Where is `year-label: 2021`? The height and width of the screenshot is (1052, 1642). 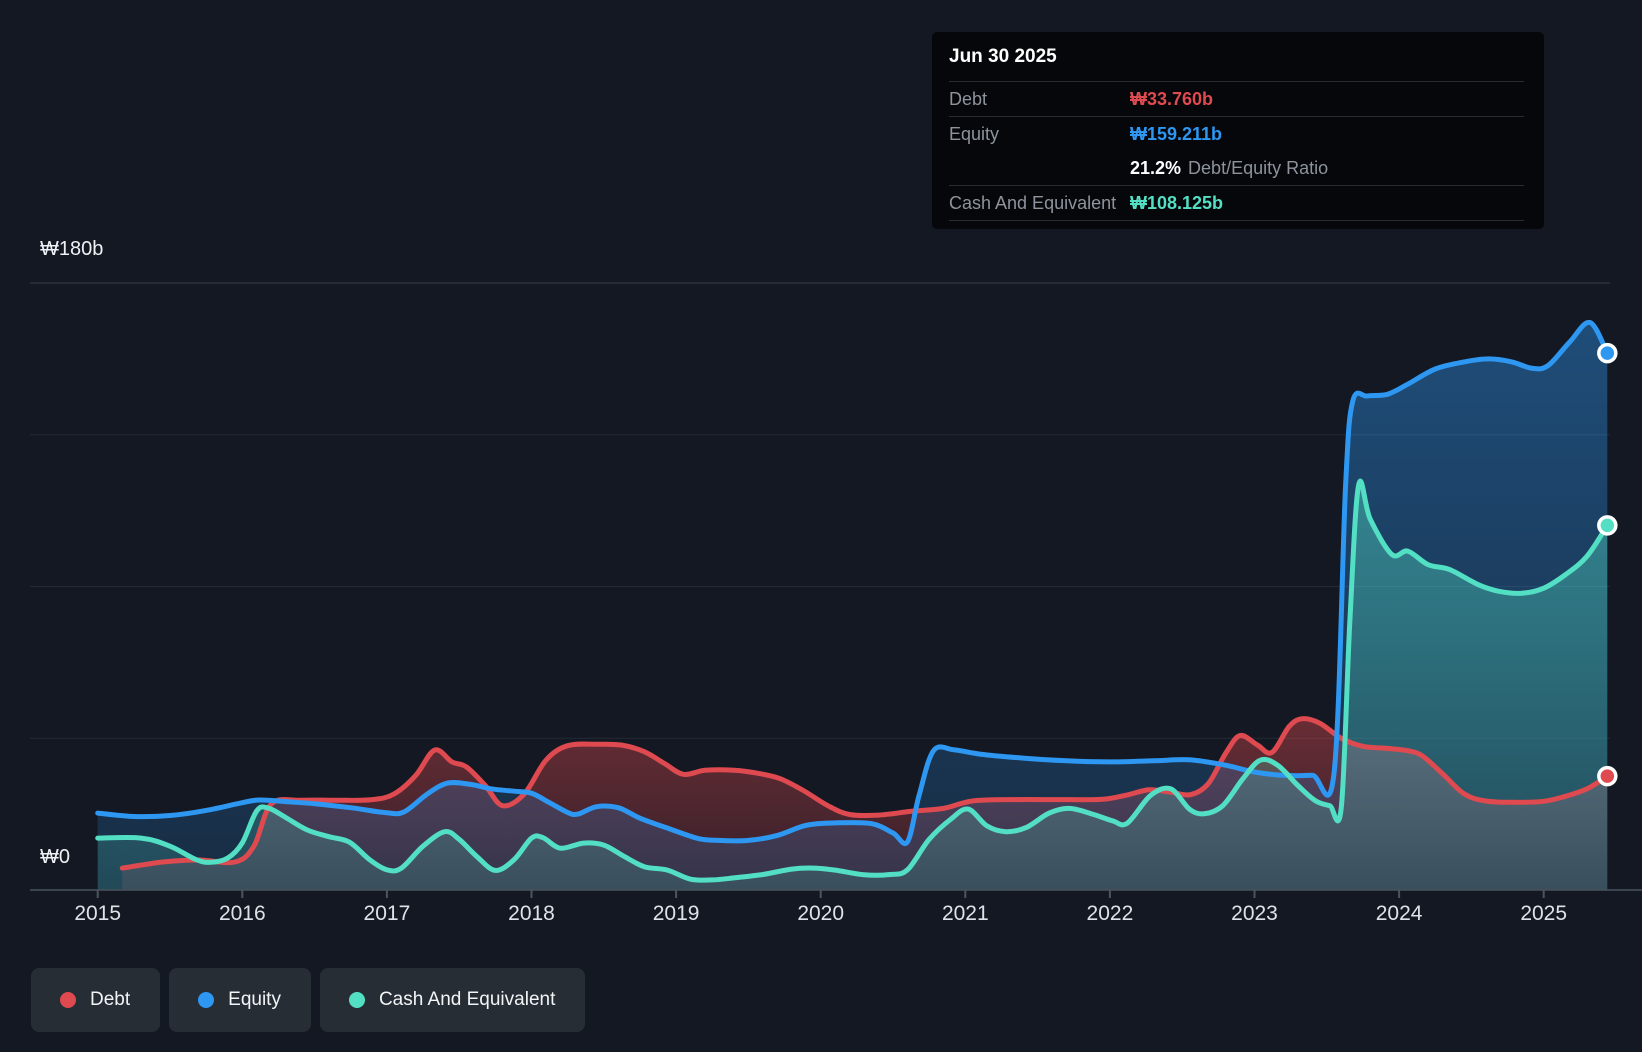 year-label: 2021 is located at coordinates (965, 913).